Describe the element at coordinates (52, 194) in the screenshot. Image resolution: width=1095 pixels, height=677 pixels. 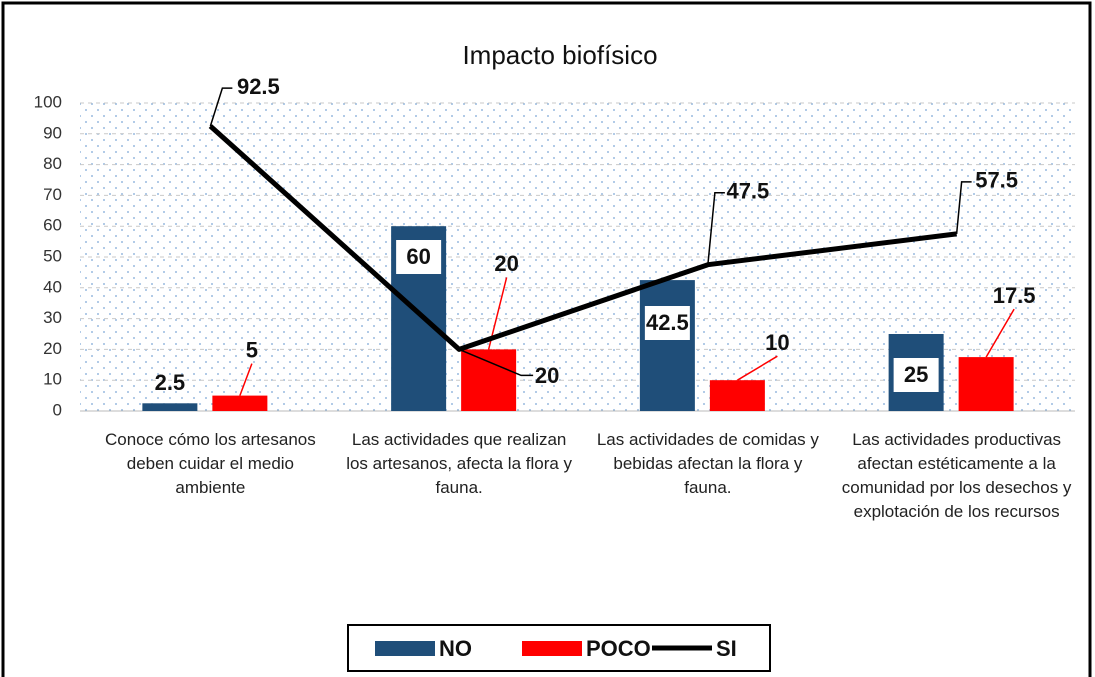
I see `y-tick-label: 70` at that location.